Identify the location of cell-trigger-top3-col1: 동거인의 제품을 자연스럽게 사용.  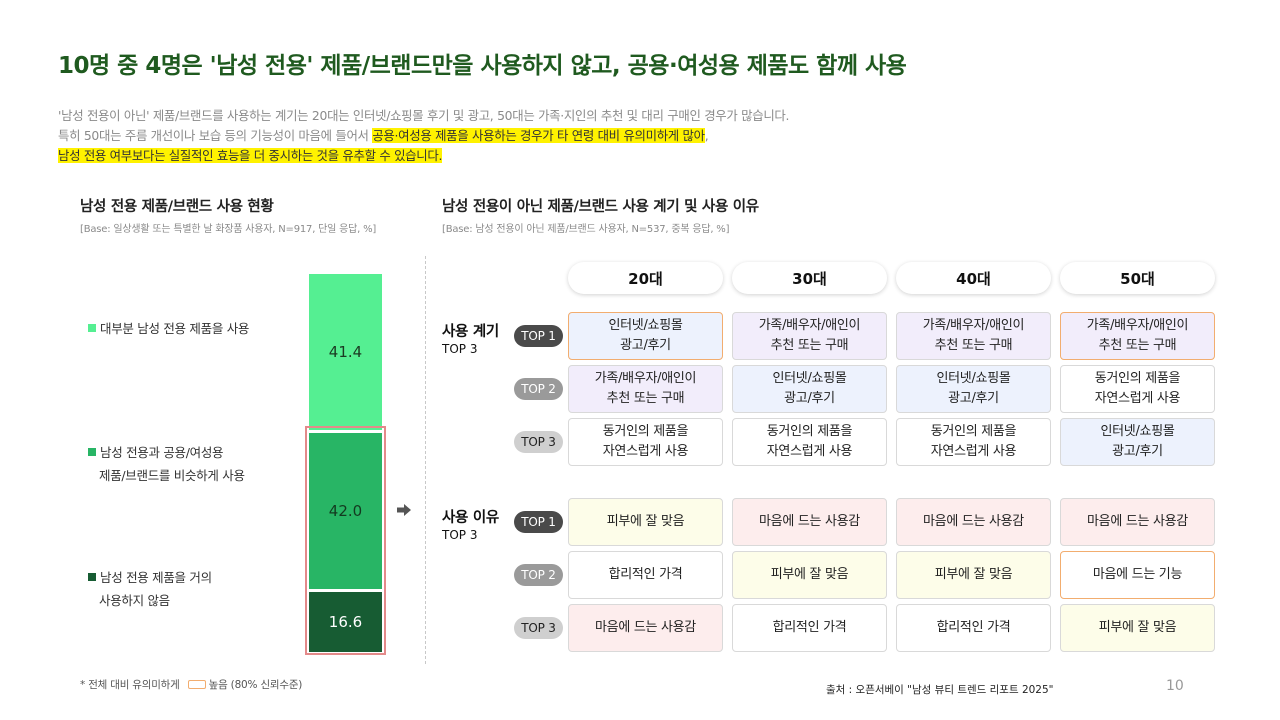
(645, 442).